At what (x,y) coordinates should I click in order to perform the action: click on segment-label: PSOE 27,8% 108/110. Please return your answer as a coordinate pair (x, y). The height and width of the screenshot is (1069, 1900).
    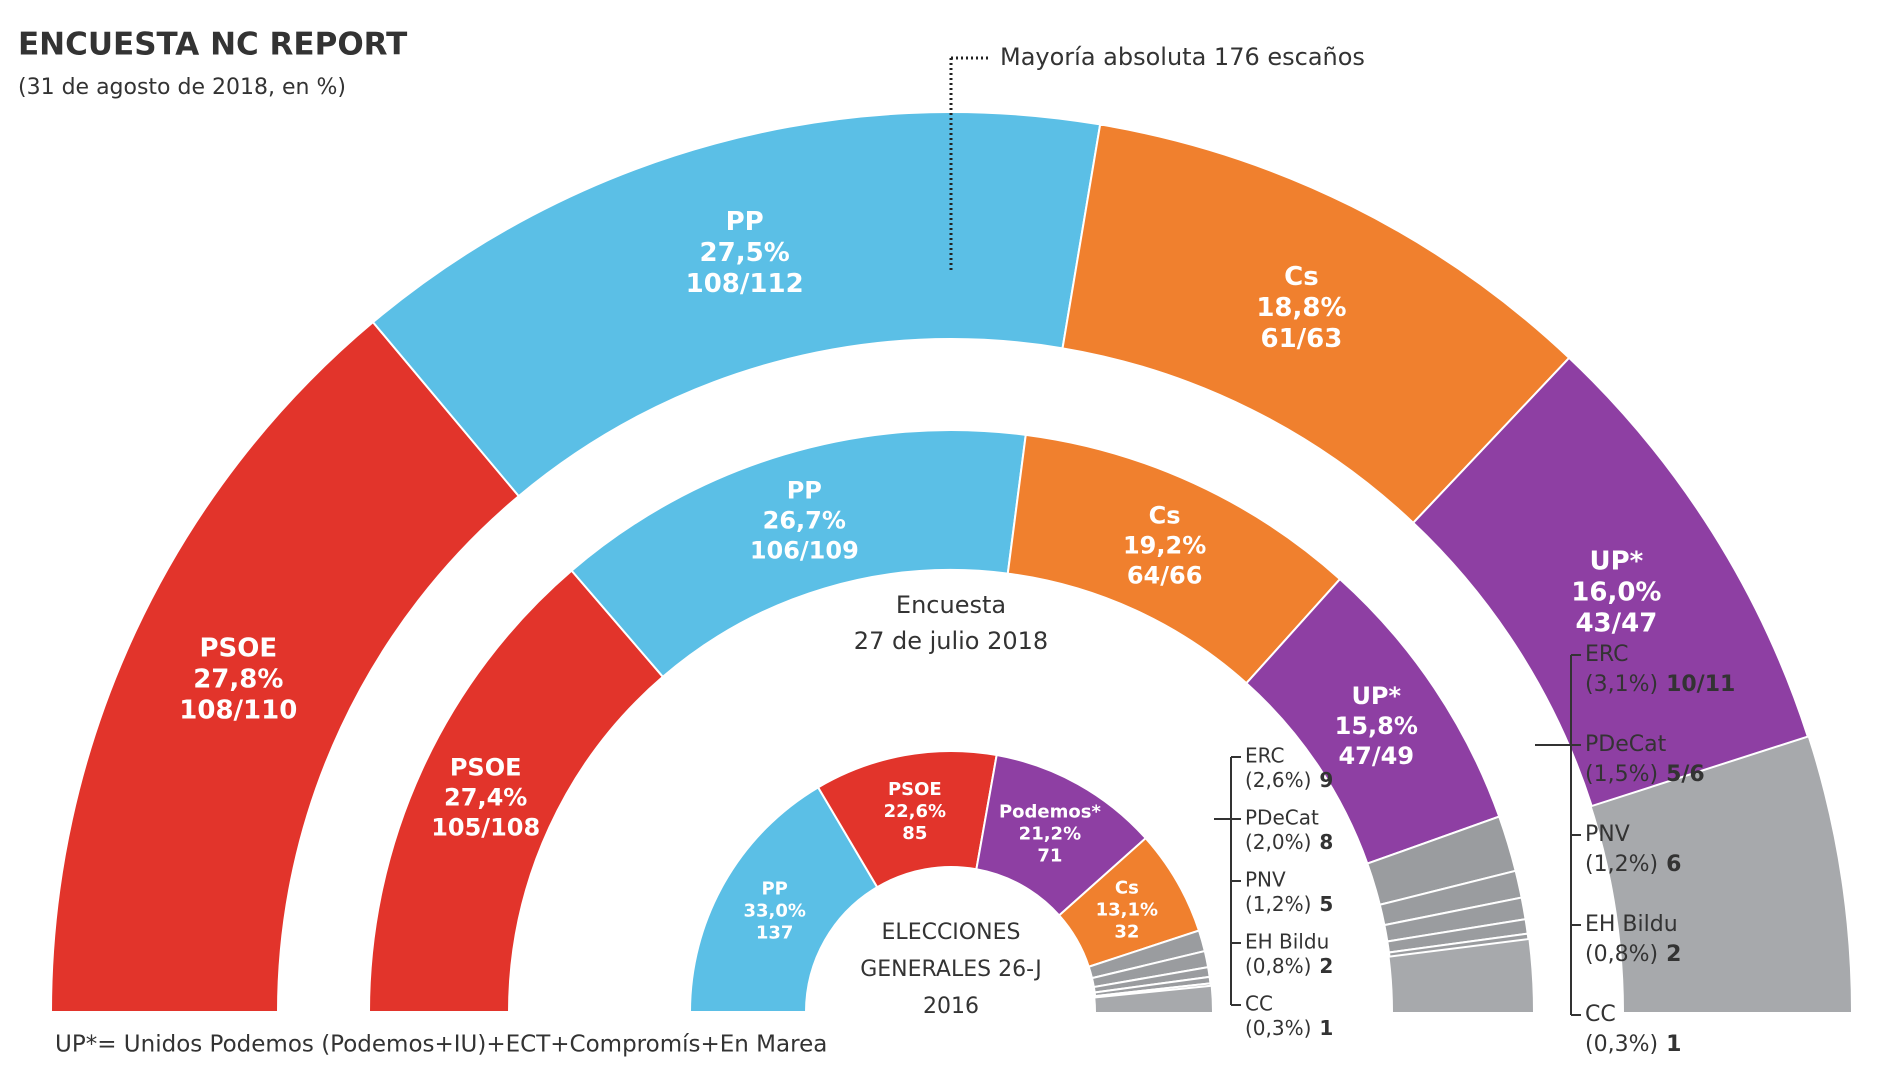
    Looking at the image, I should click on (238, 679).